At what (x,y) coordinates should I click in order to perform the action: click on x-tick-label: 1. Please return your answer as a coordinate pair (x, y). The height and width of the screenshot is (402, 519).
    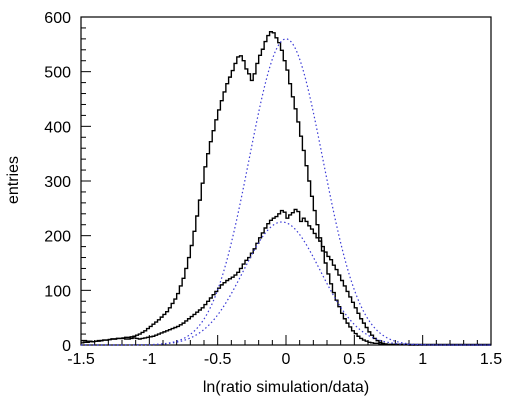
    Looking at the image, I should click on (422, 359).